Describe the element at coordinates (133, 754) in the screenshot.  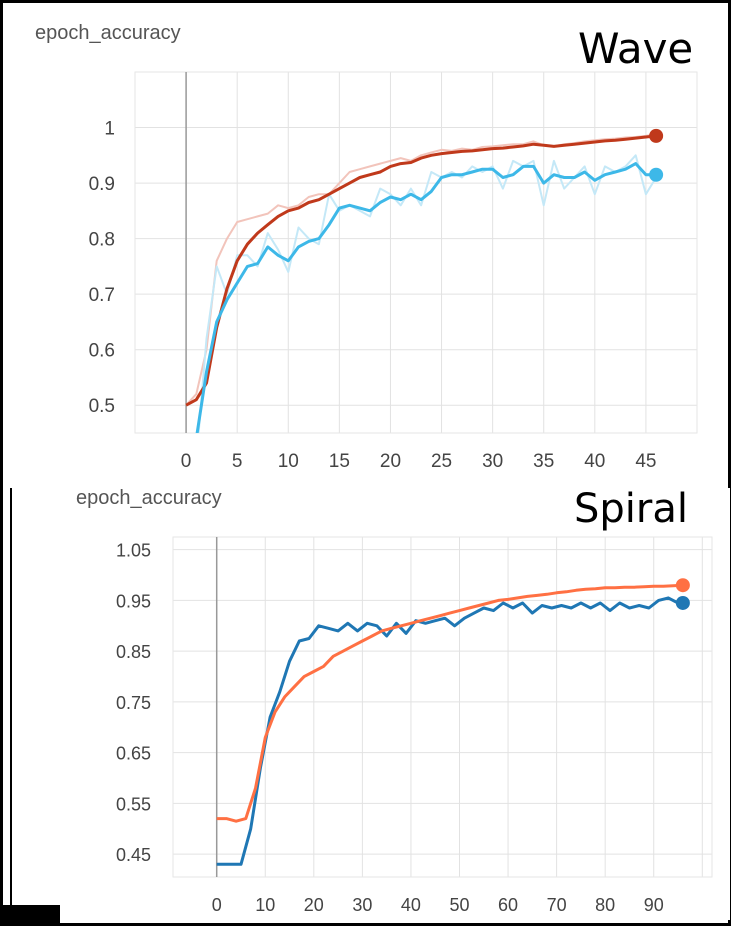
I see `spiral-ytick-label: 0.65` at that location.